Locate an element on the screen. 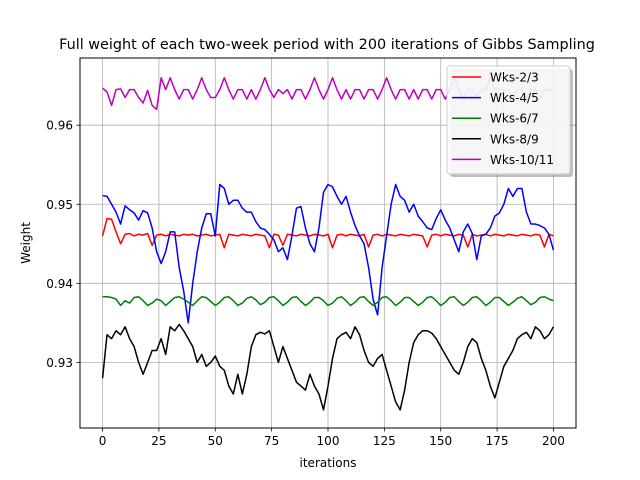 This screenshot has width=640, height=480. x-tick-label: 200 is located at coordinates (553, 441).